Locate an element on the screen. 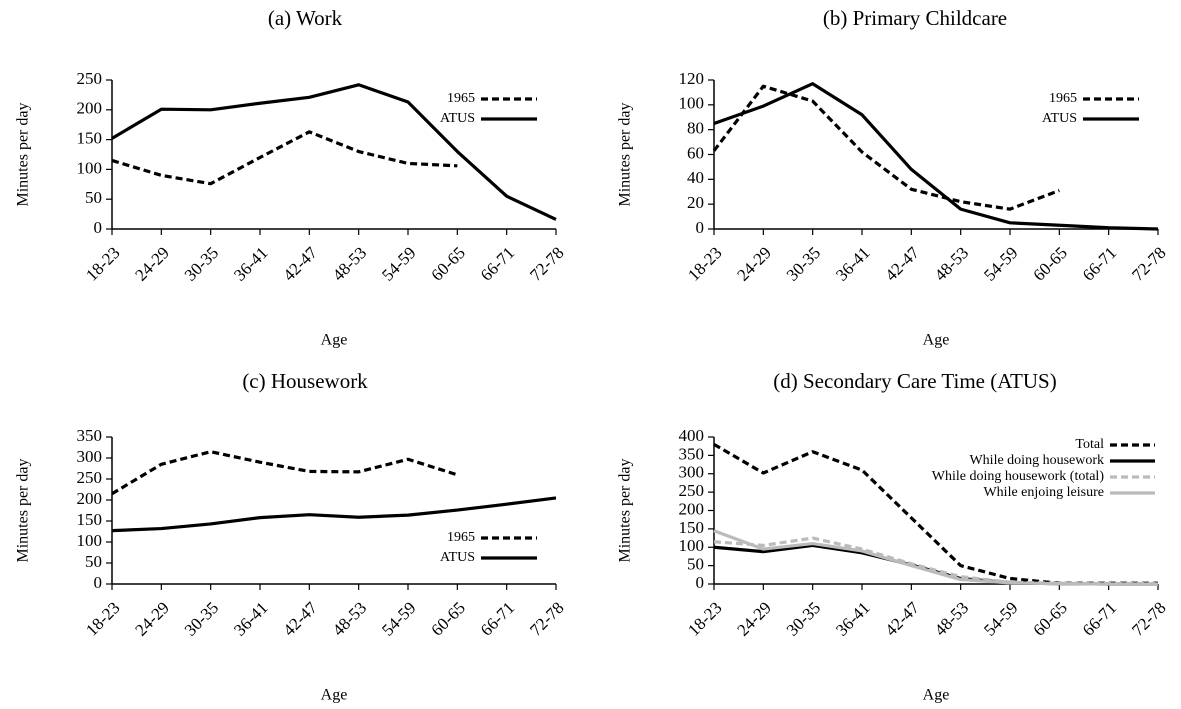 The width and height of the screenshot is (1181, 709). y-tick-label: 400 is located at coordinates (692, 435).